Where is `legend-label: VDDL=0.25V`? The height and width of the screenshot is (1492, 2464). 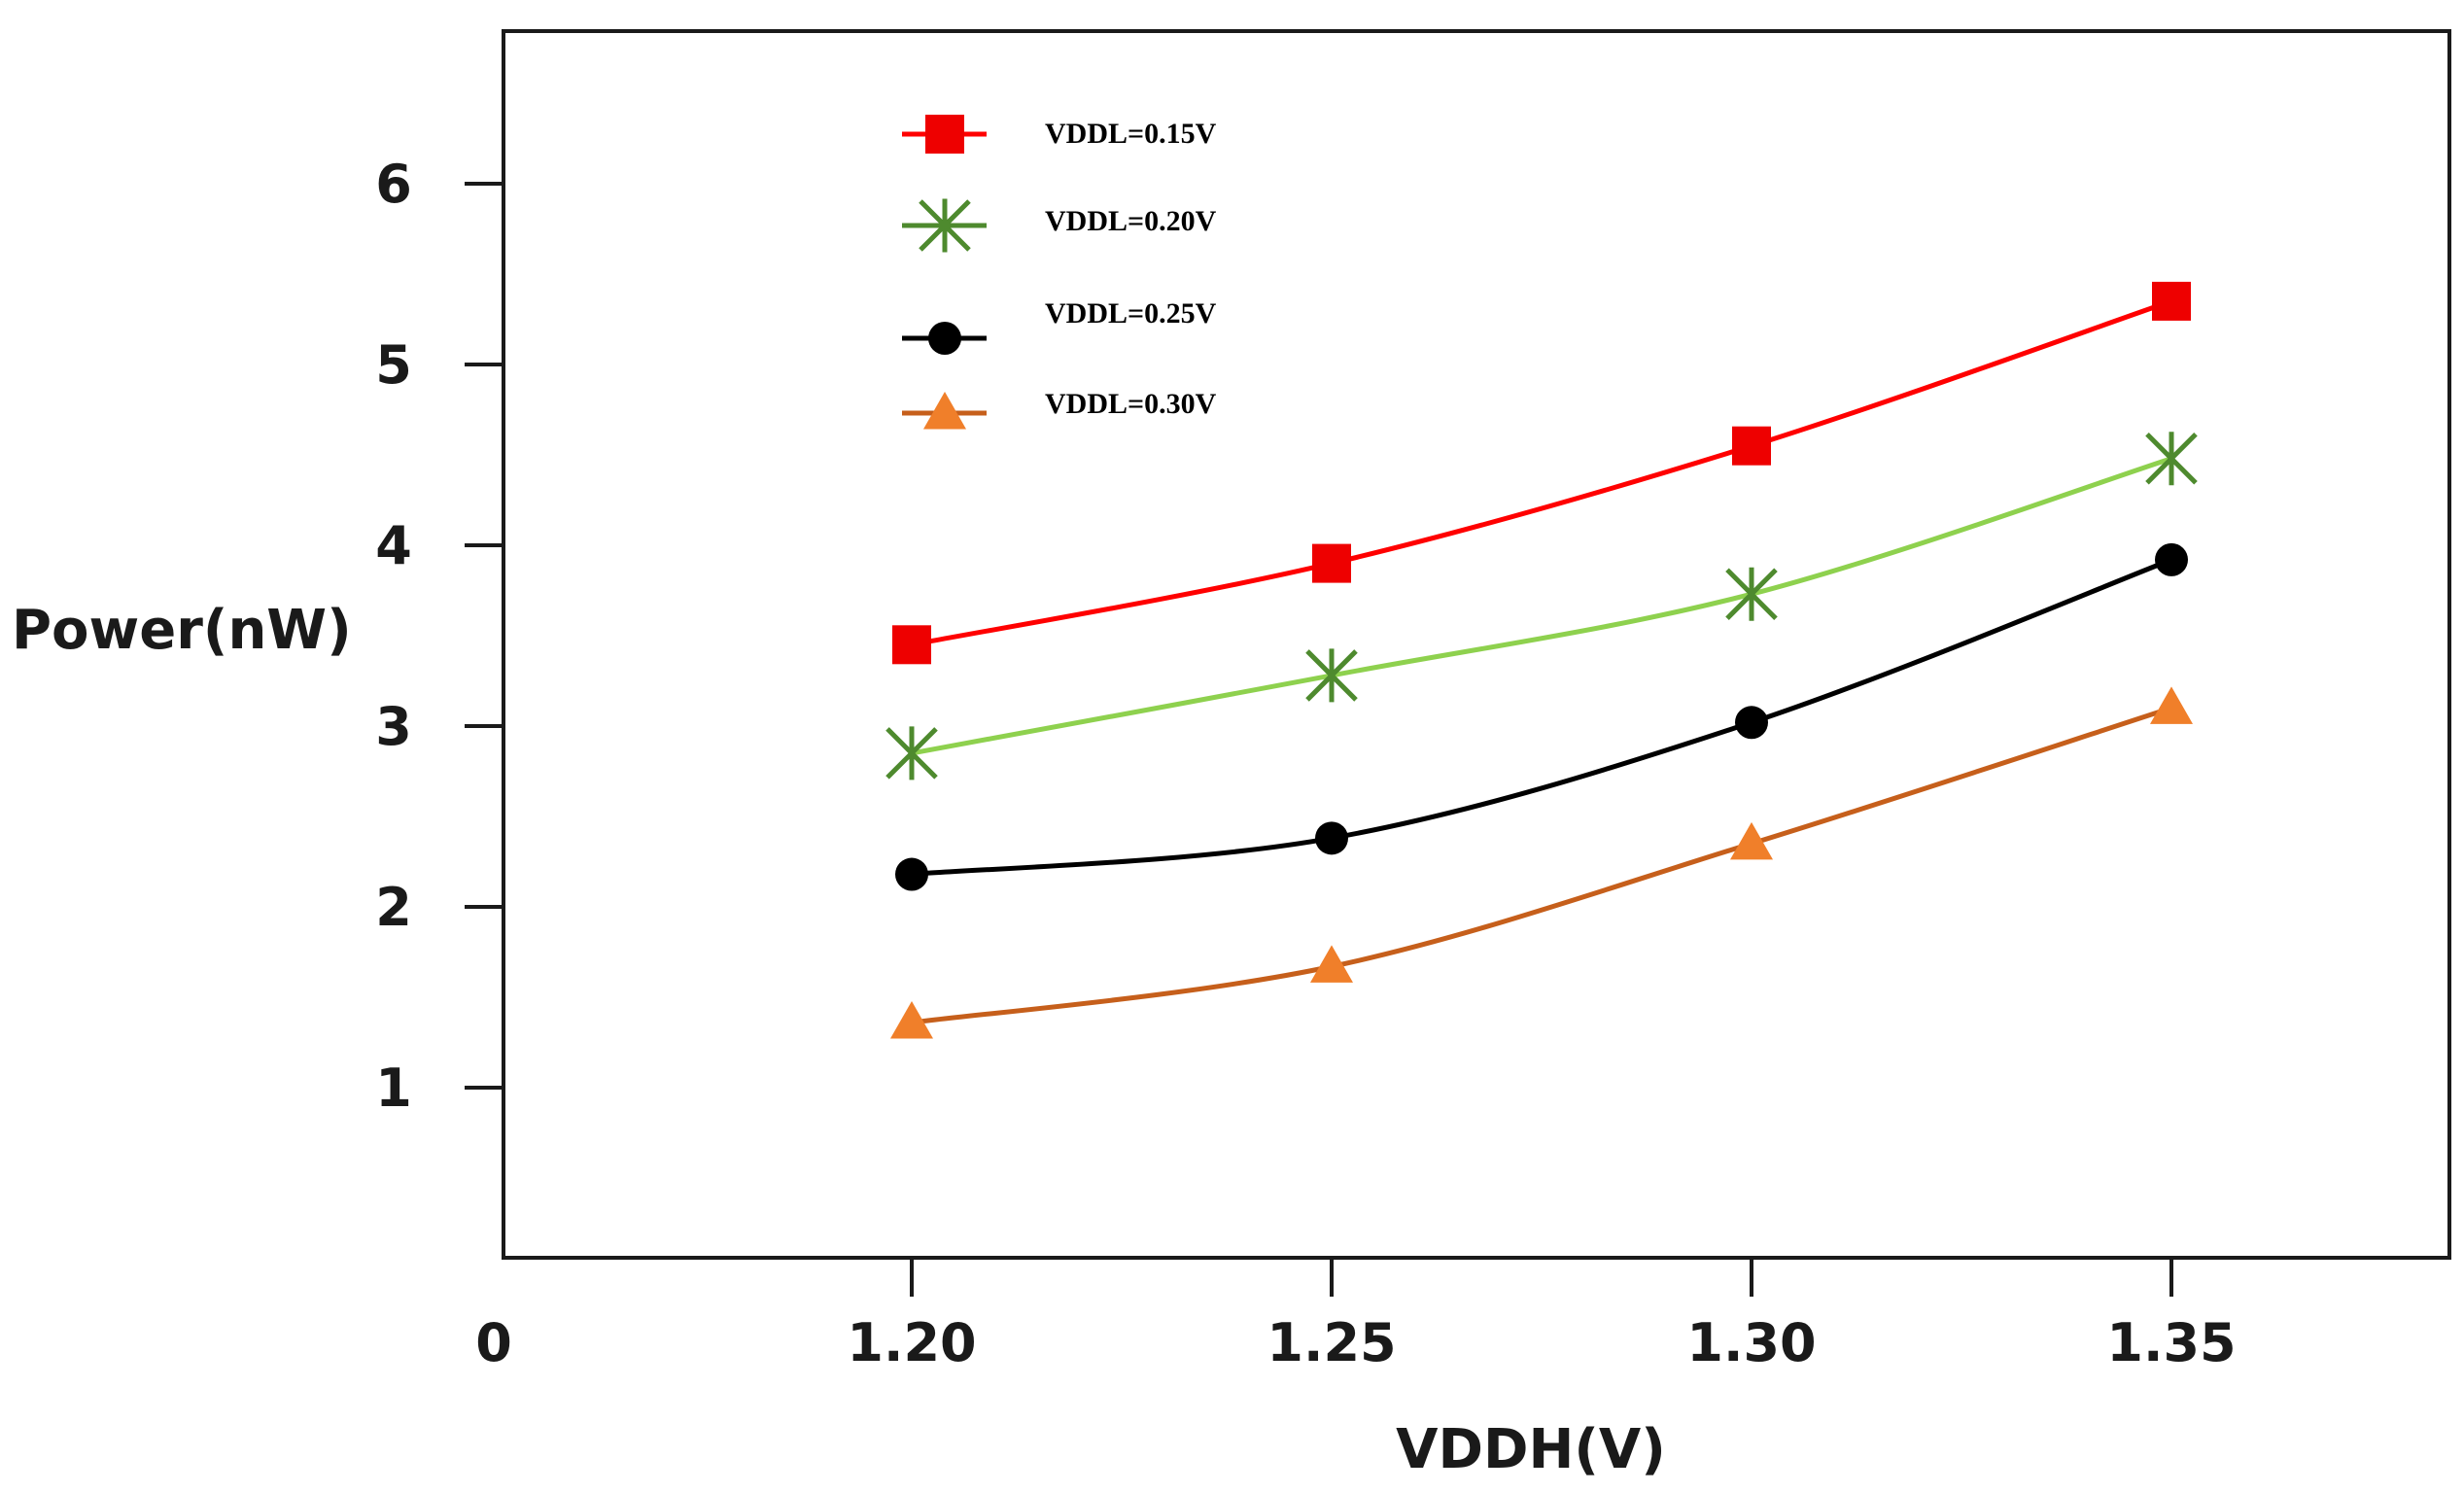
legend-label: VDDL=0.25V is located at coordinates (1131, 313).